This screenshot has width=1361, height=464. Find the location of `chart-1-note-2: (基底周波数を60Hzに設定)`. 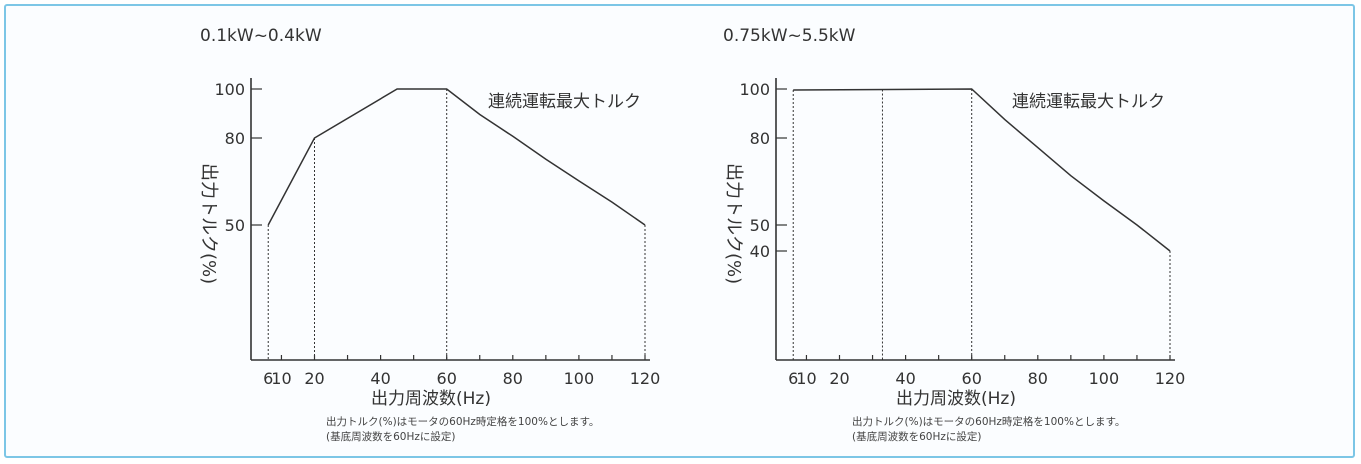

chart-1-note-2: (基底周波数を60Hzに設定) is located at coordinates (390, 436).